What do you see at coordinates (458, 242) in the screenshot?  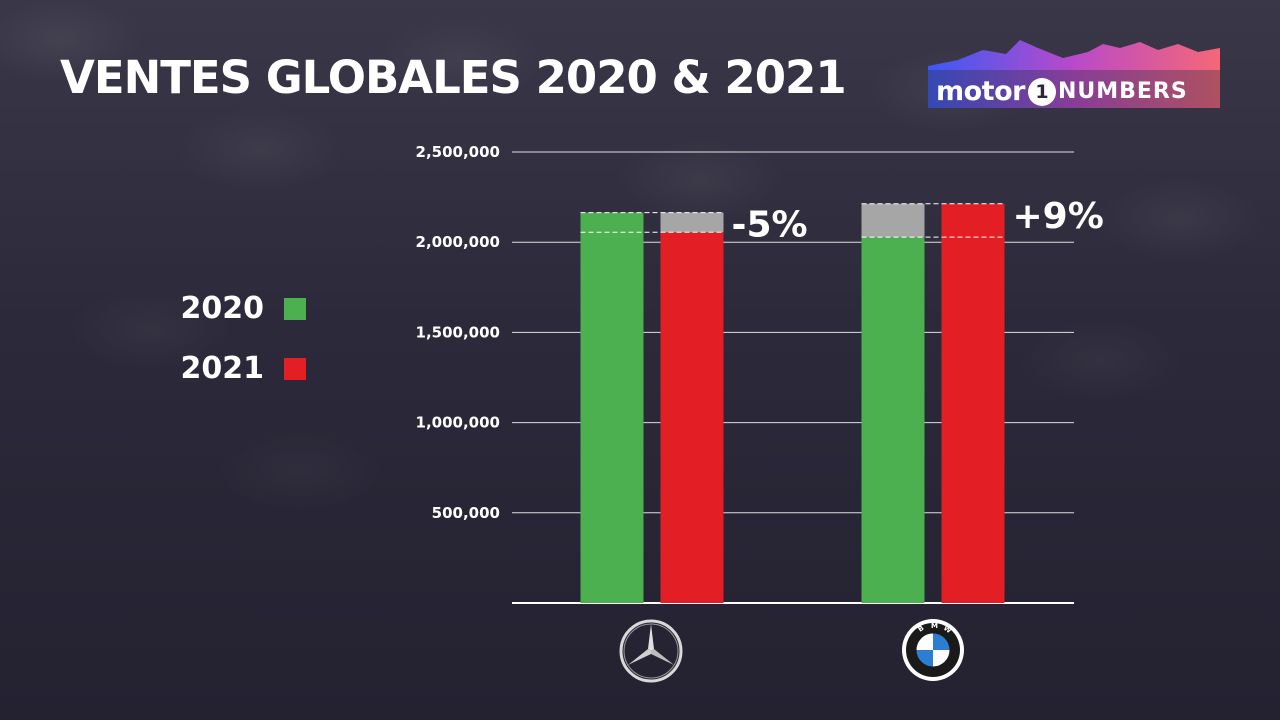 I see `y-tick-label: 2,000,000` at bounding box center [458, 242].